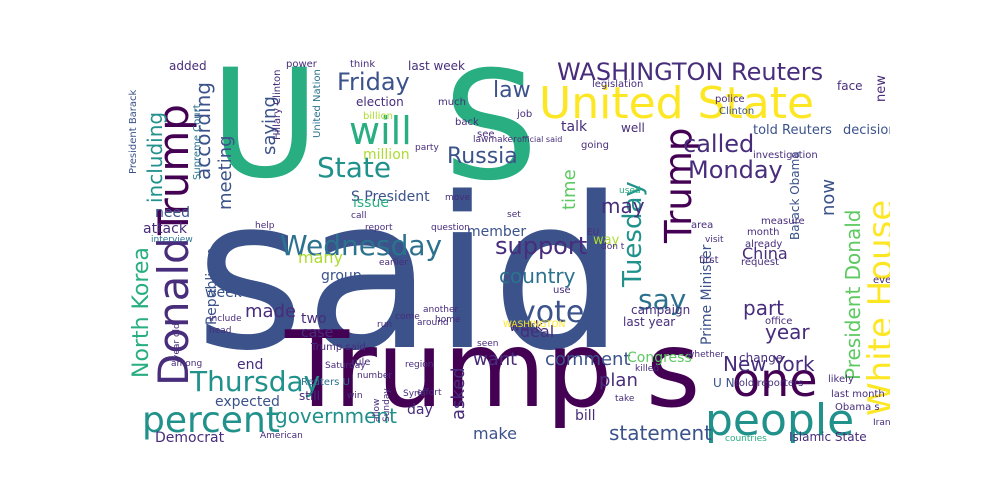 The height and width of the screenshot is (500, 1000). Describe the element at coordinates (495, 433) in the screenshot. I see `word-make: make` at that location.